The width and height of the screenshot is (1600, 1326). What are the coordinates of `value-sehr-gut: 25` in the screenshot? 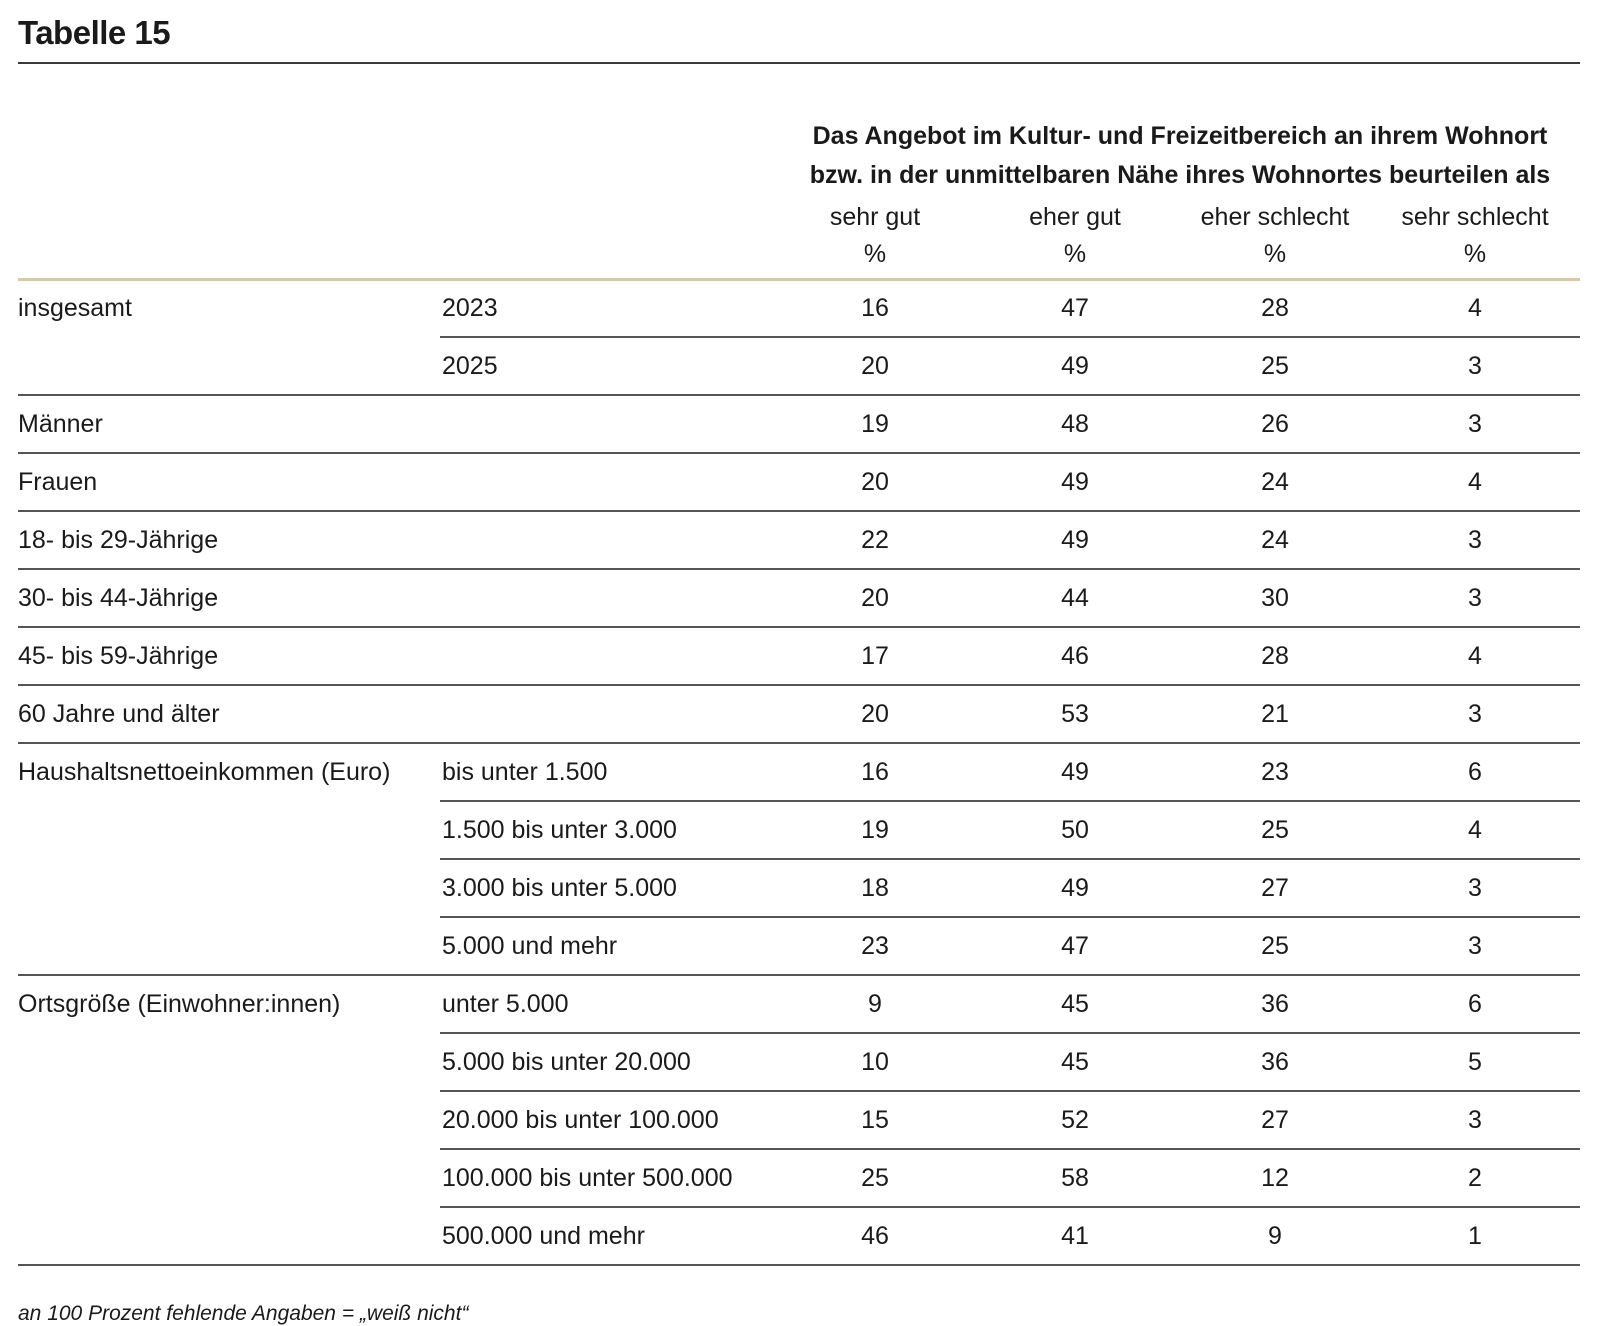 It's located at (875, 1178).